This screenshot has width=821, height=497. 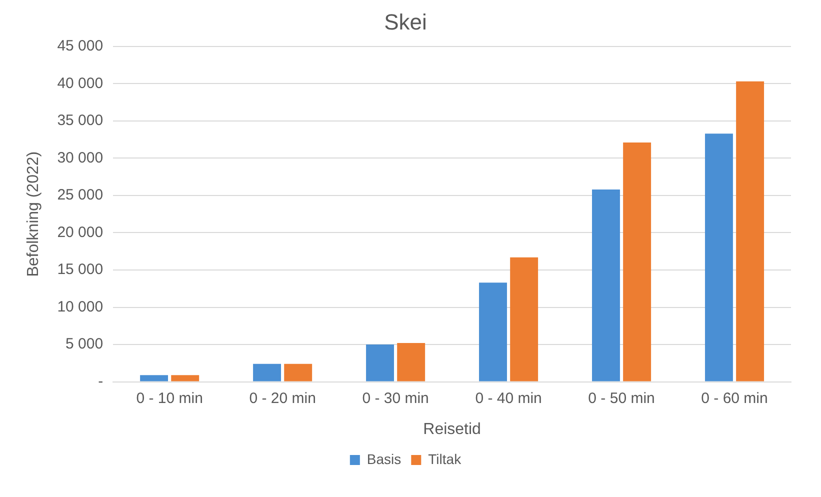 What do you see at coordinates (85, 344) in the screenshot?
I see `y-tick-label: 5 000` at bounding box center [85, 344].